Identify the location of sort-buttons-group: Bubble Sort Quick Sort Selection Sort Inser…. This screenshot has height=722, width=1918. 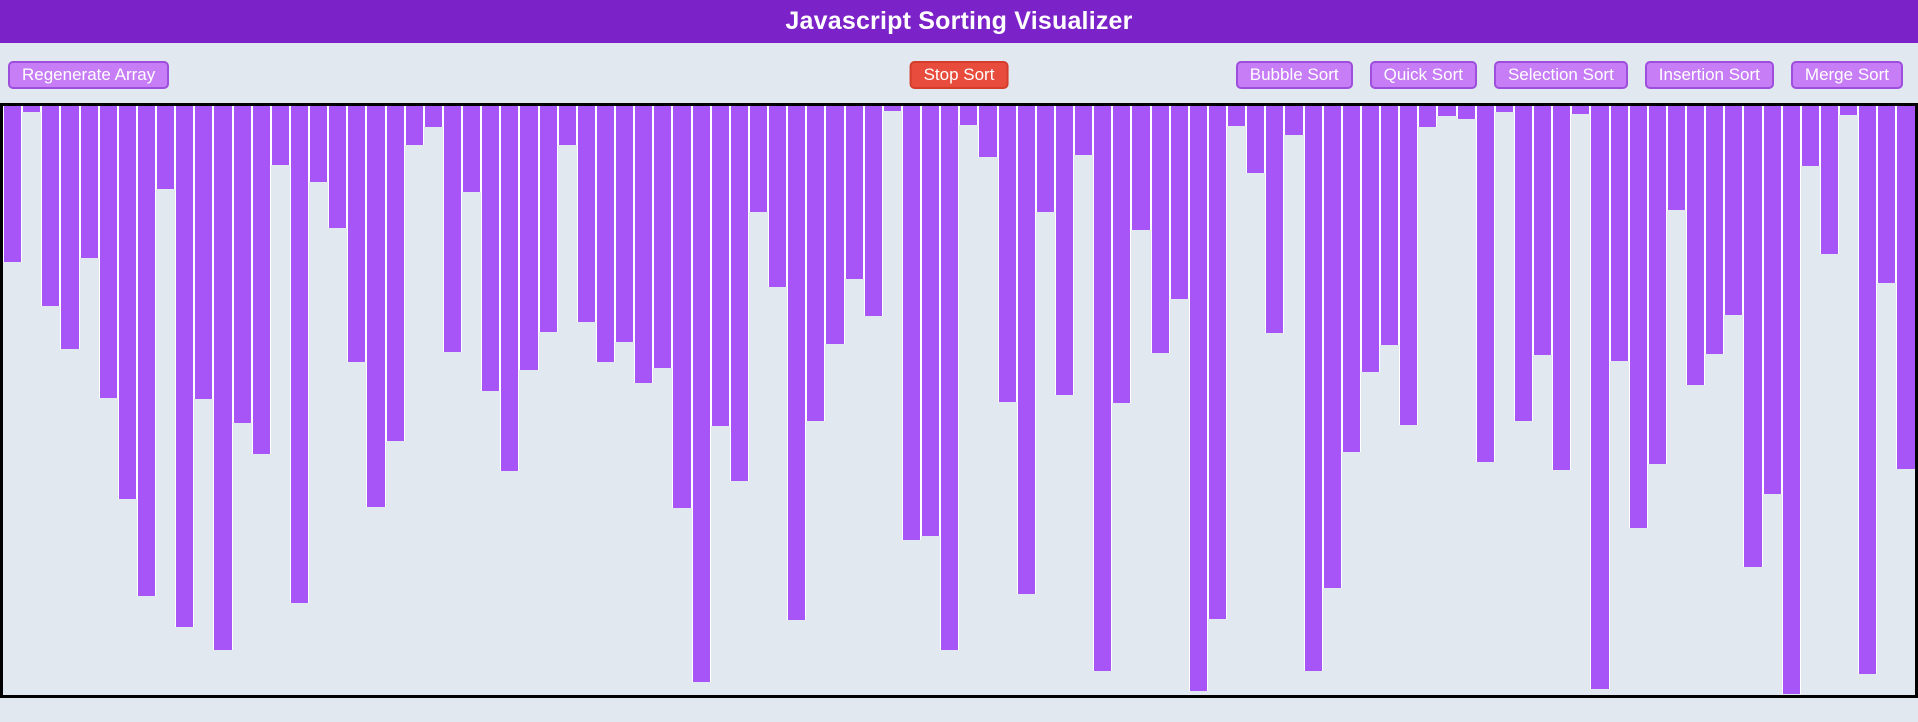
(1569, 75).